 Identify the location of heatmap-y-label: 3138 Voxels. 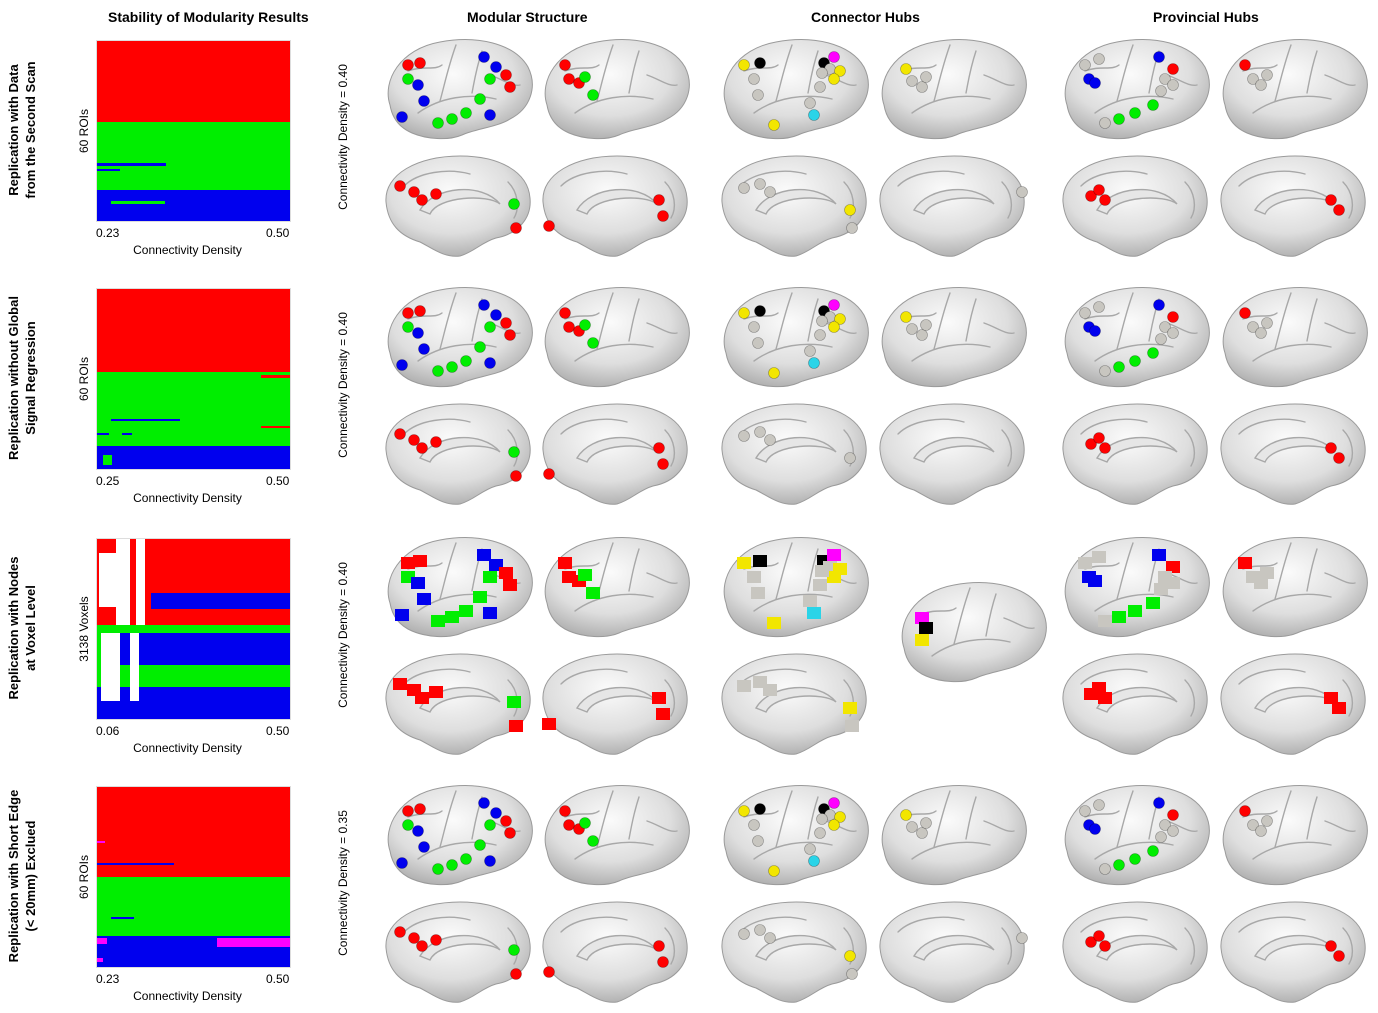
(84, 629).